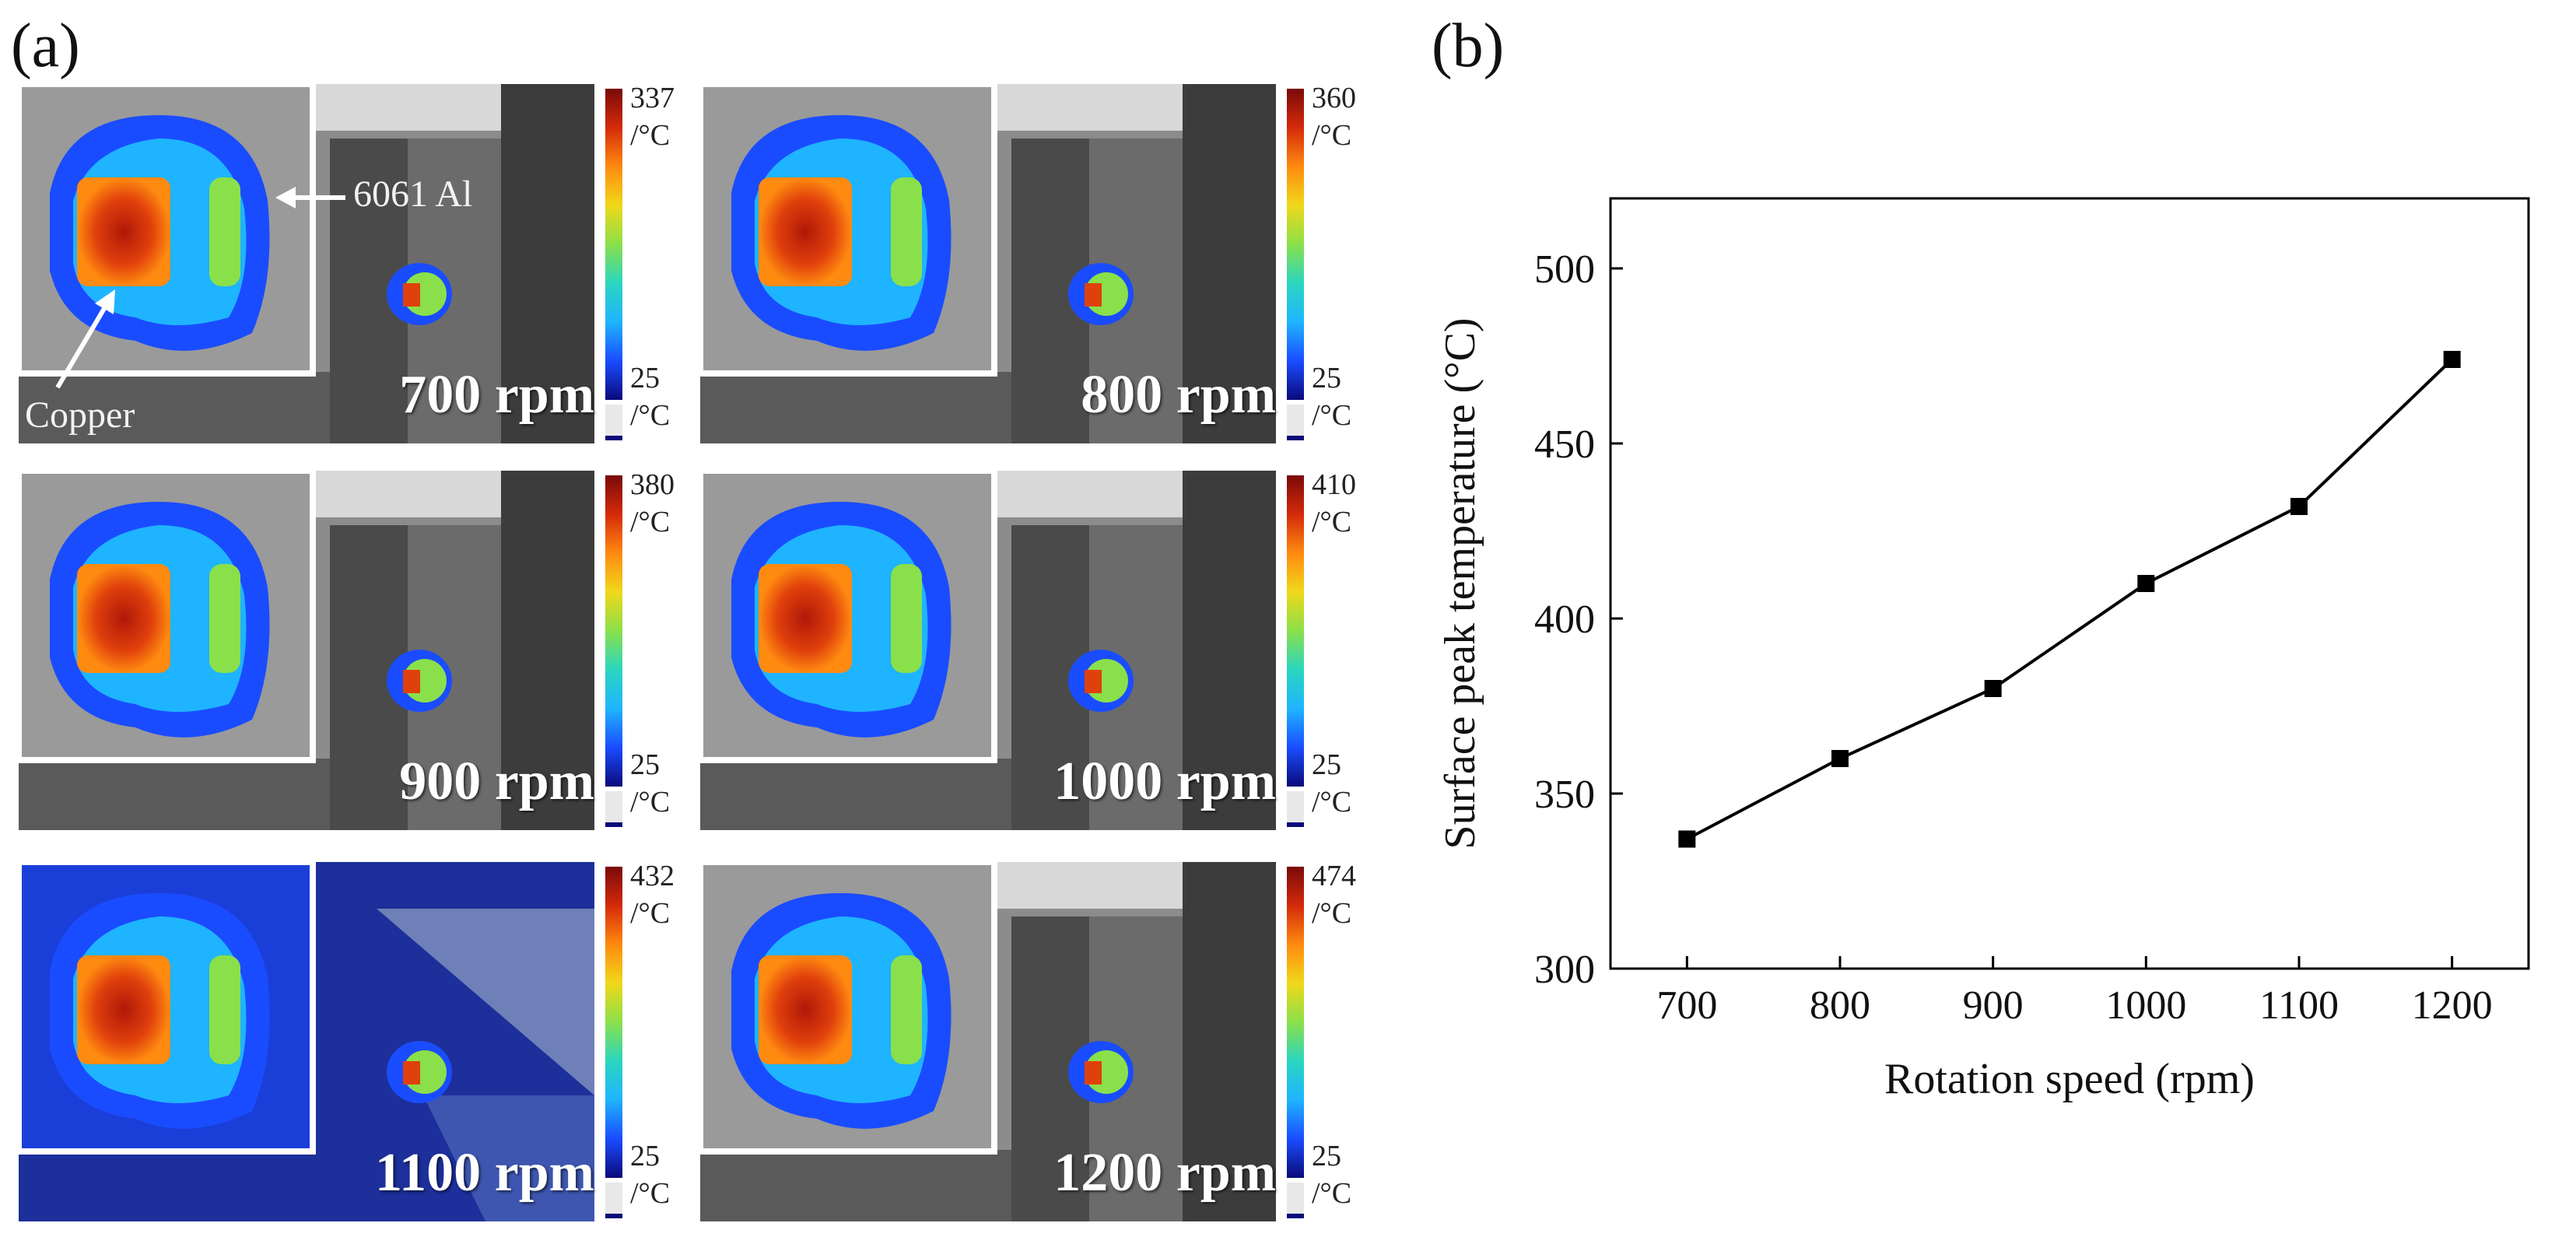 This screenshot has height=1244, width=2576. I want to click on panel-a-label: (a), so click(46, 46).